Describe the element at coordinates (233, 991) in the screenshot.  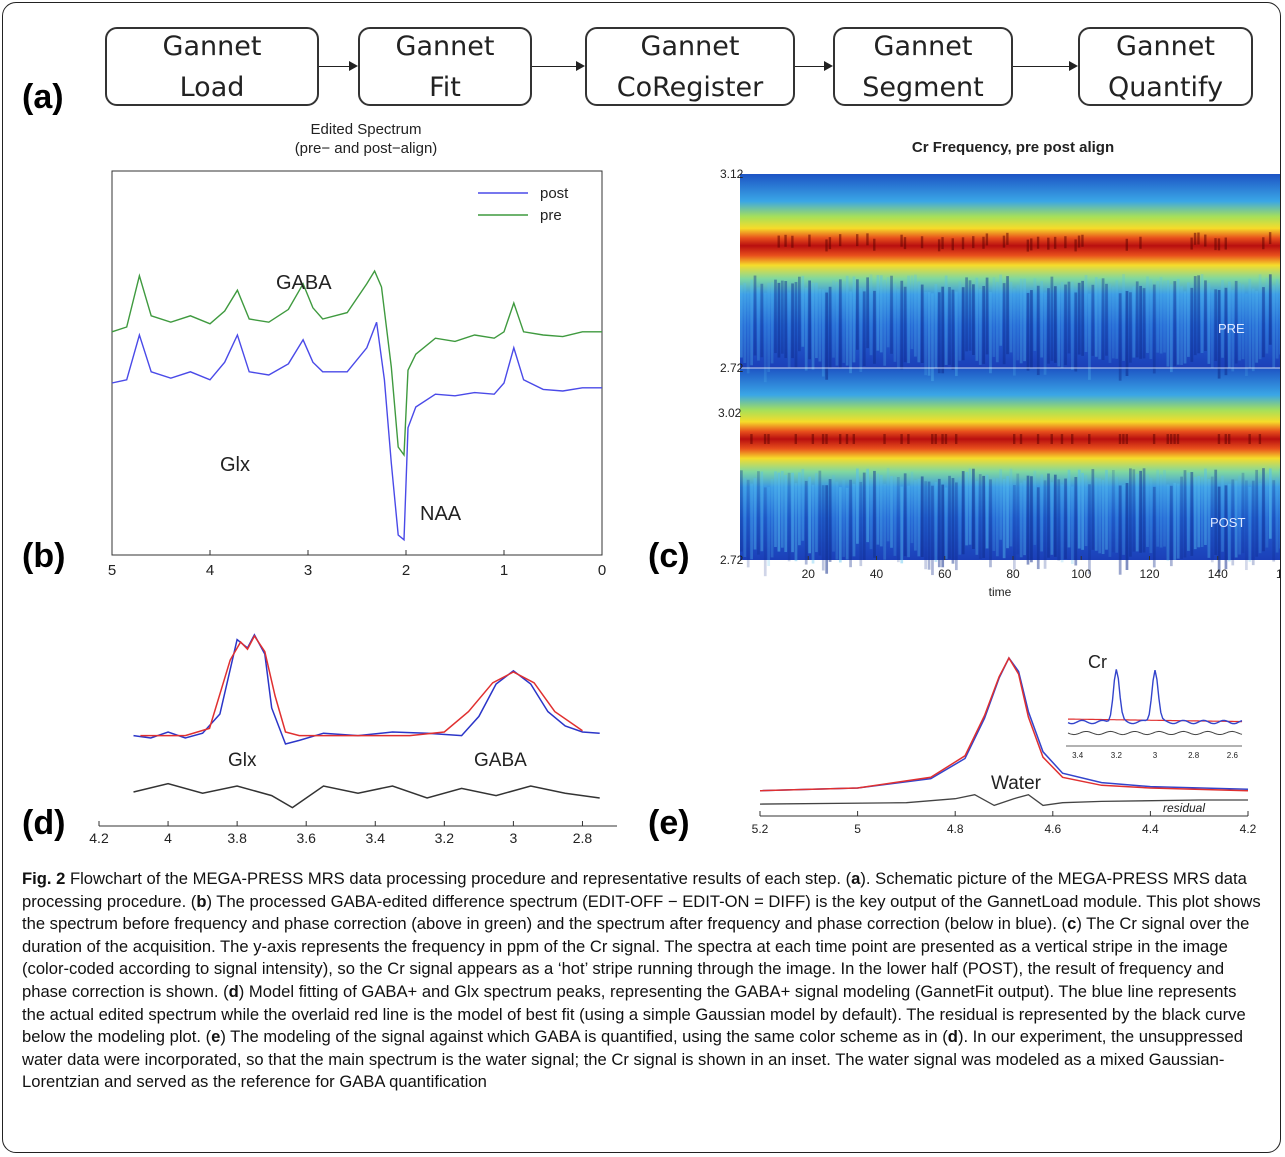
I see `caption-panel-ref: d` at that location.